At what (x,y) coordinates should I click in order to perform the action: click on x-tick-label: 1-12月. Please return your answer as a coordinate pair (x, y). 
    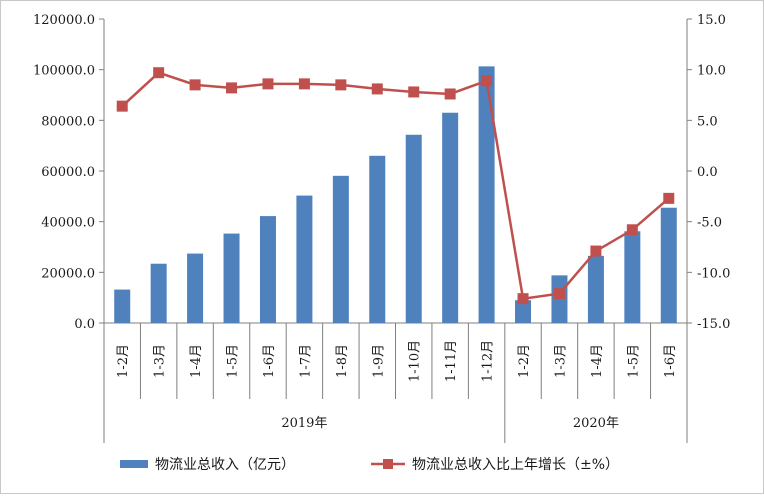
    Looking at the image, I should click on (488, 361).